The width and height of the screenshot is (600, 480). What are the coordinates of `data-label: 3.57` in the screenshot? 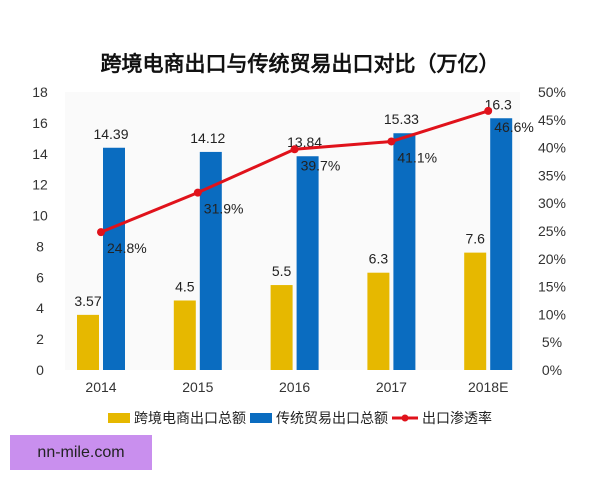 It's located at (87, 301).